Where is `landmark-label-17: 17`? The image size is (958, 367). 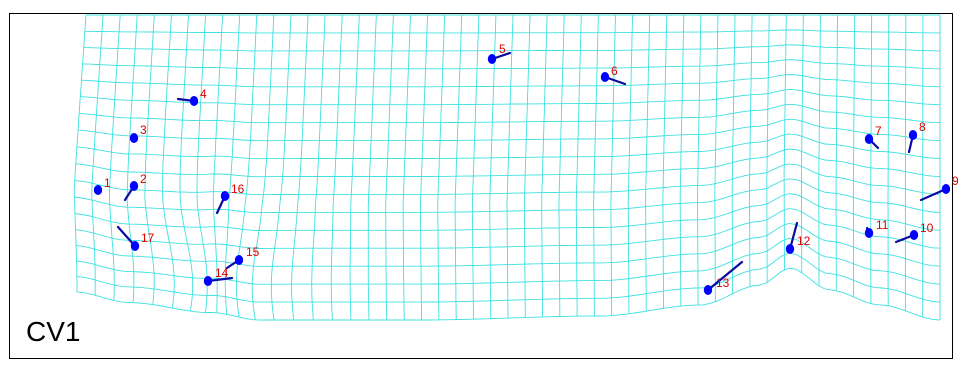
landmark-label-17: 17 is located at coordinates (148, 238).